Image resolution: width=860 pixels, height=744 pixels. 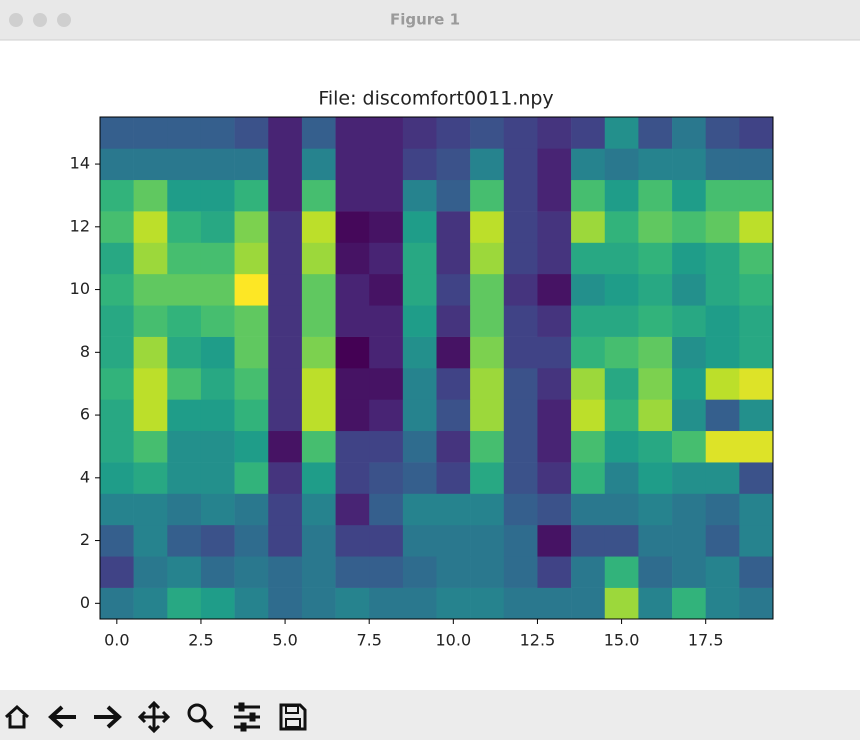 I want to click on save-button, so click(x=293, y=717).